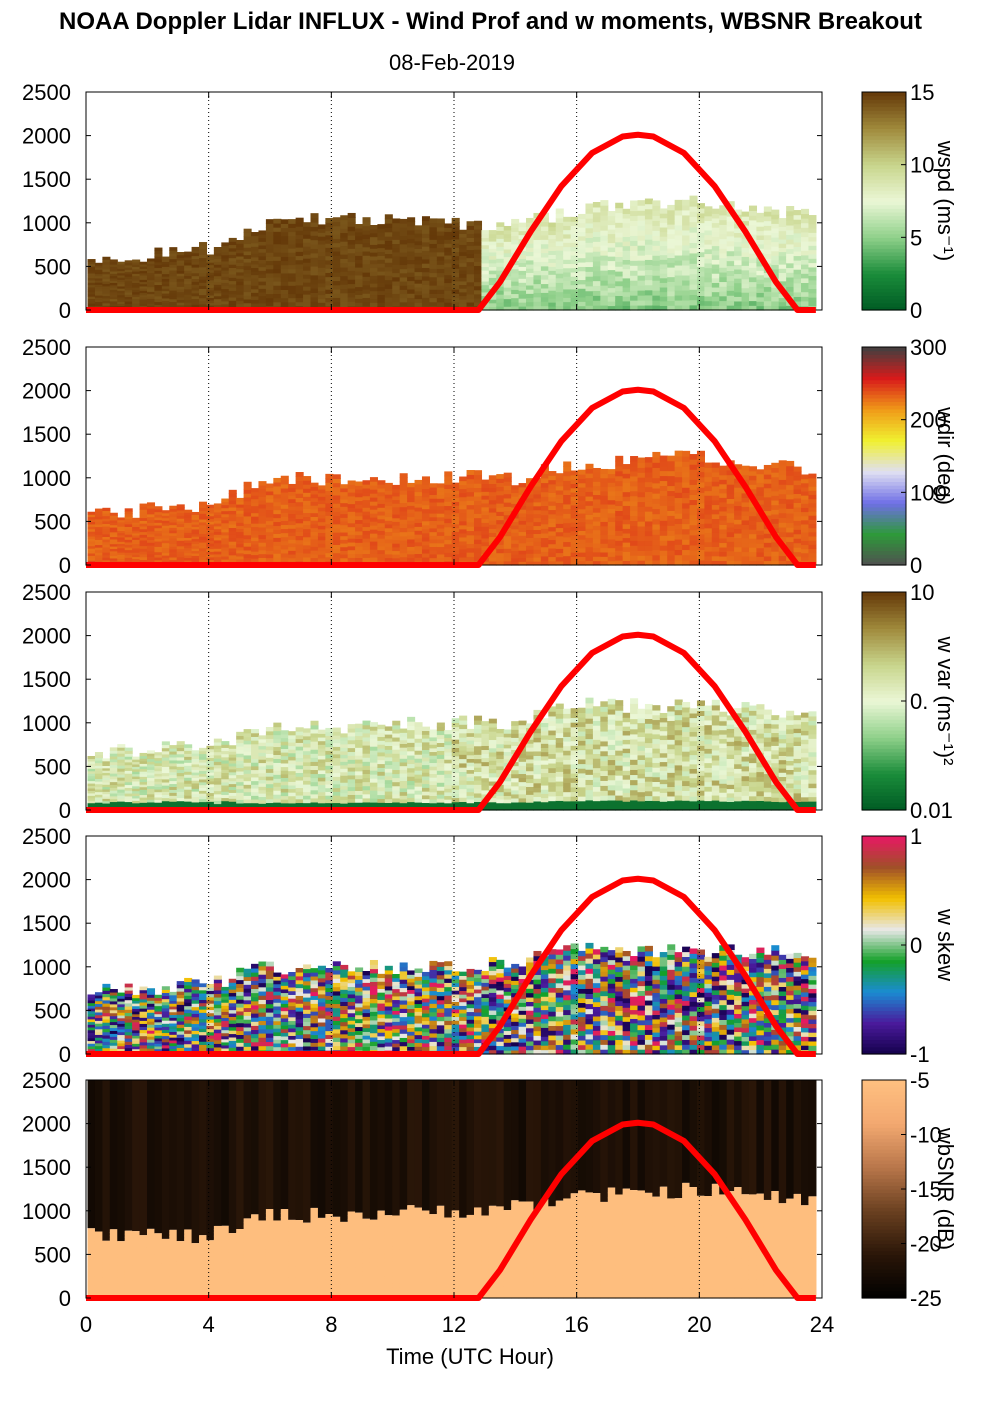 The width and height of the screenshot is (981, 1412). I want to click on colorbar-tick-label: 100, so click(928, 492).